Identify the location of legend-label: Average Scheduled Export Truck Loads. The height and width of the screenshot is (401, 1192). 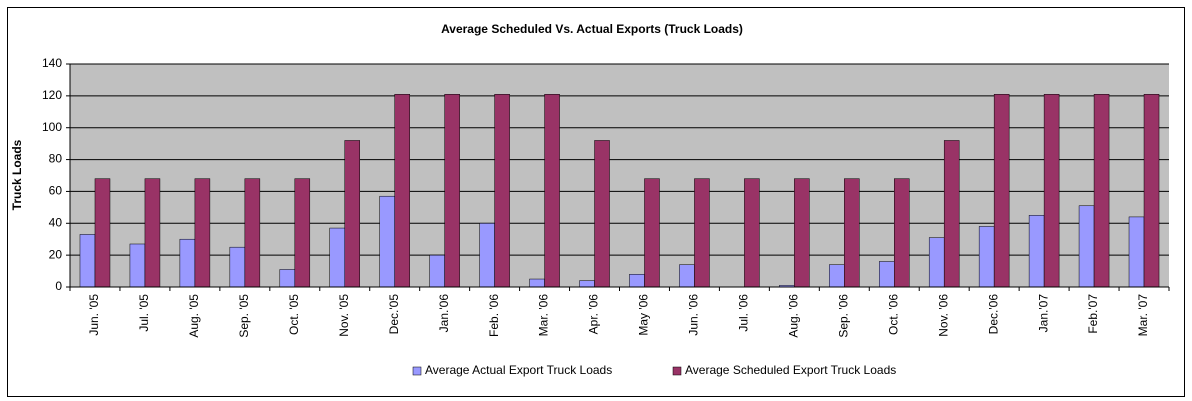
(790, 370).